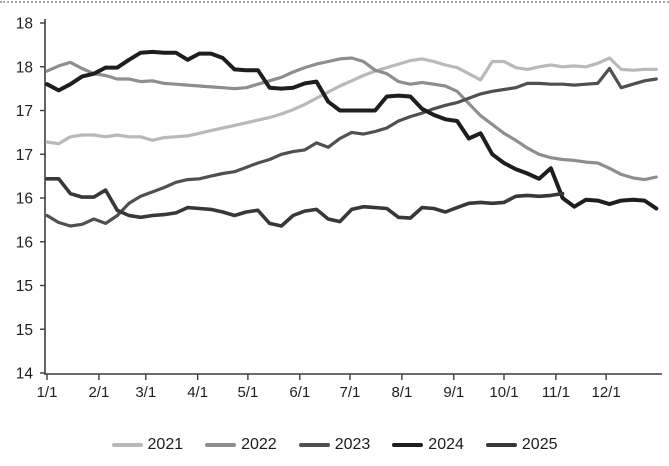 The height and width of the screenshot is (466, 669). What do you see at coordinates (556, 392) in the screenshot?
I see `x-axis-tick-label: 11/1` at bounding box center [556, 392].